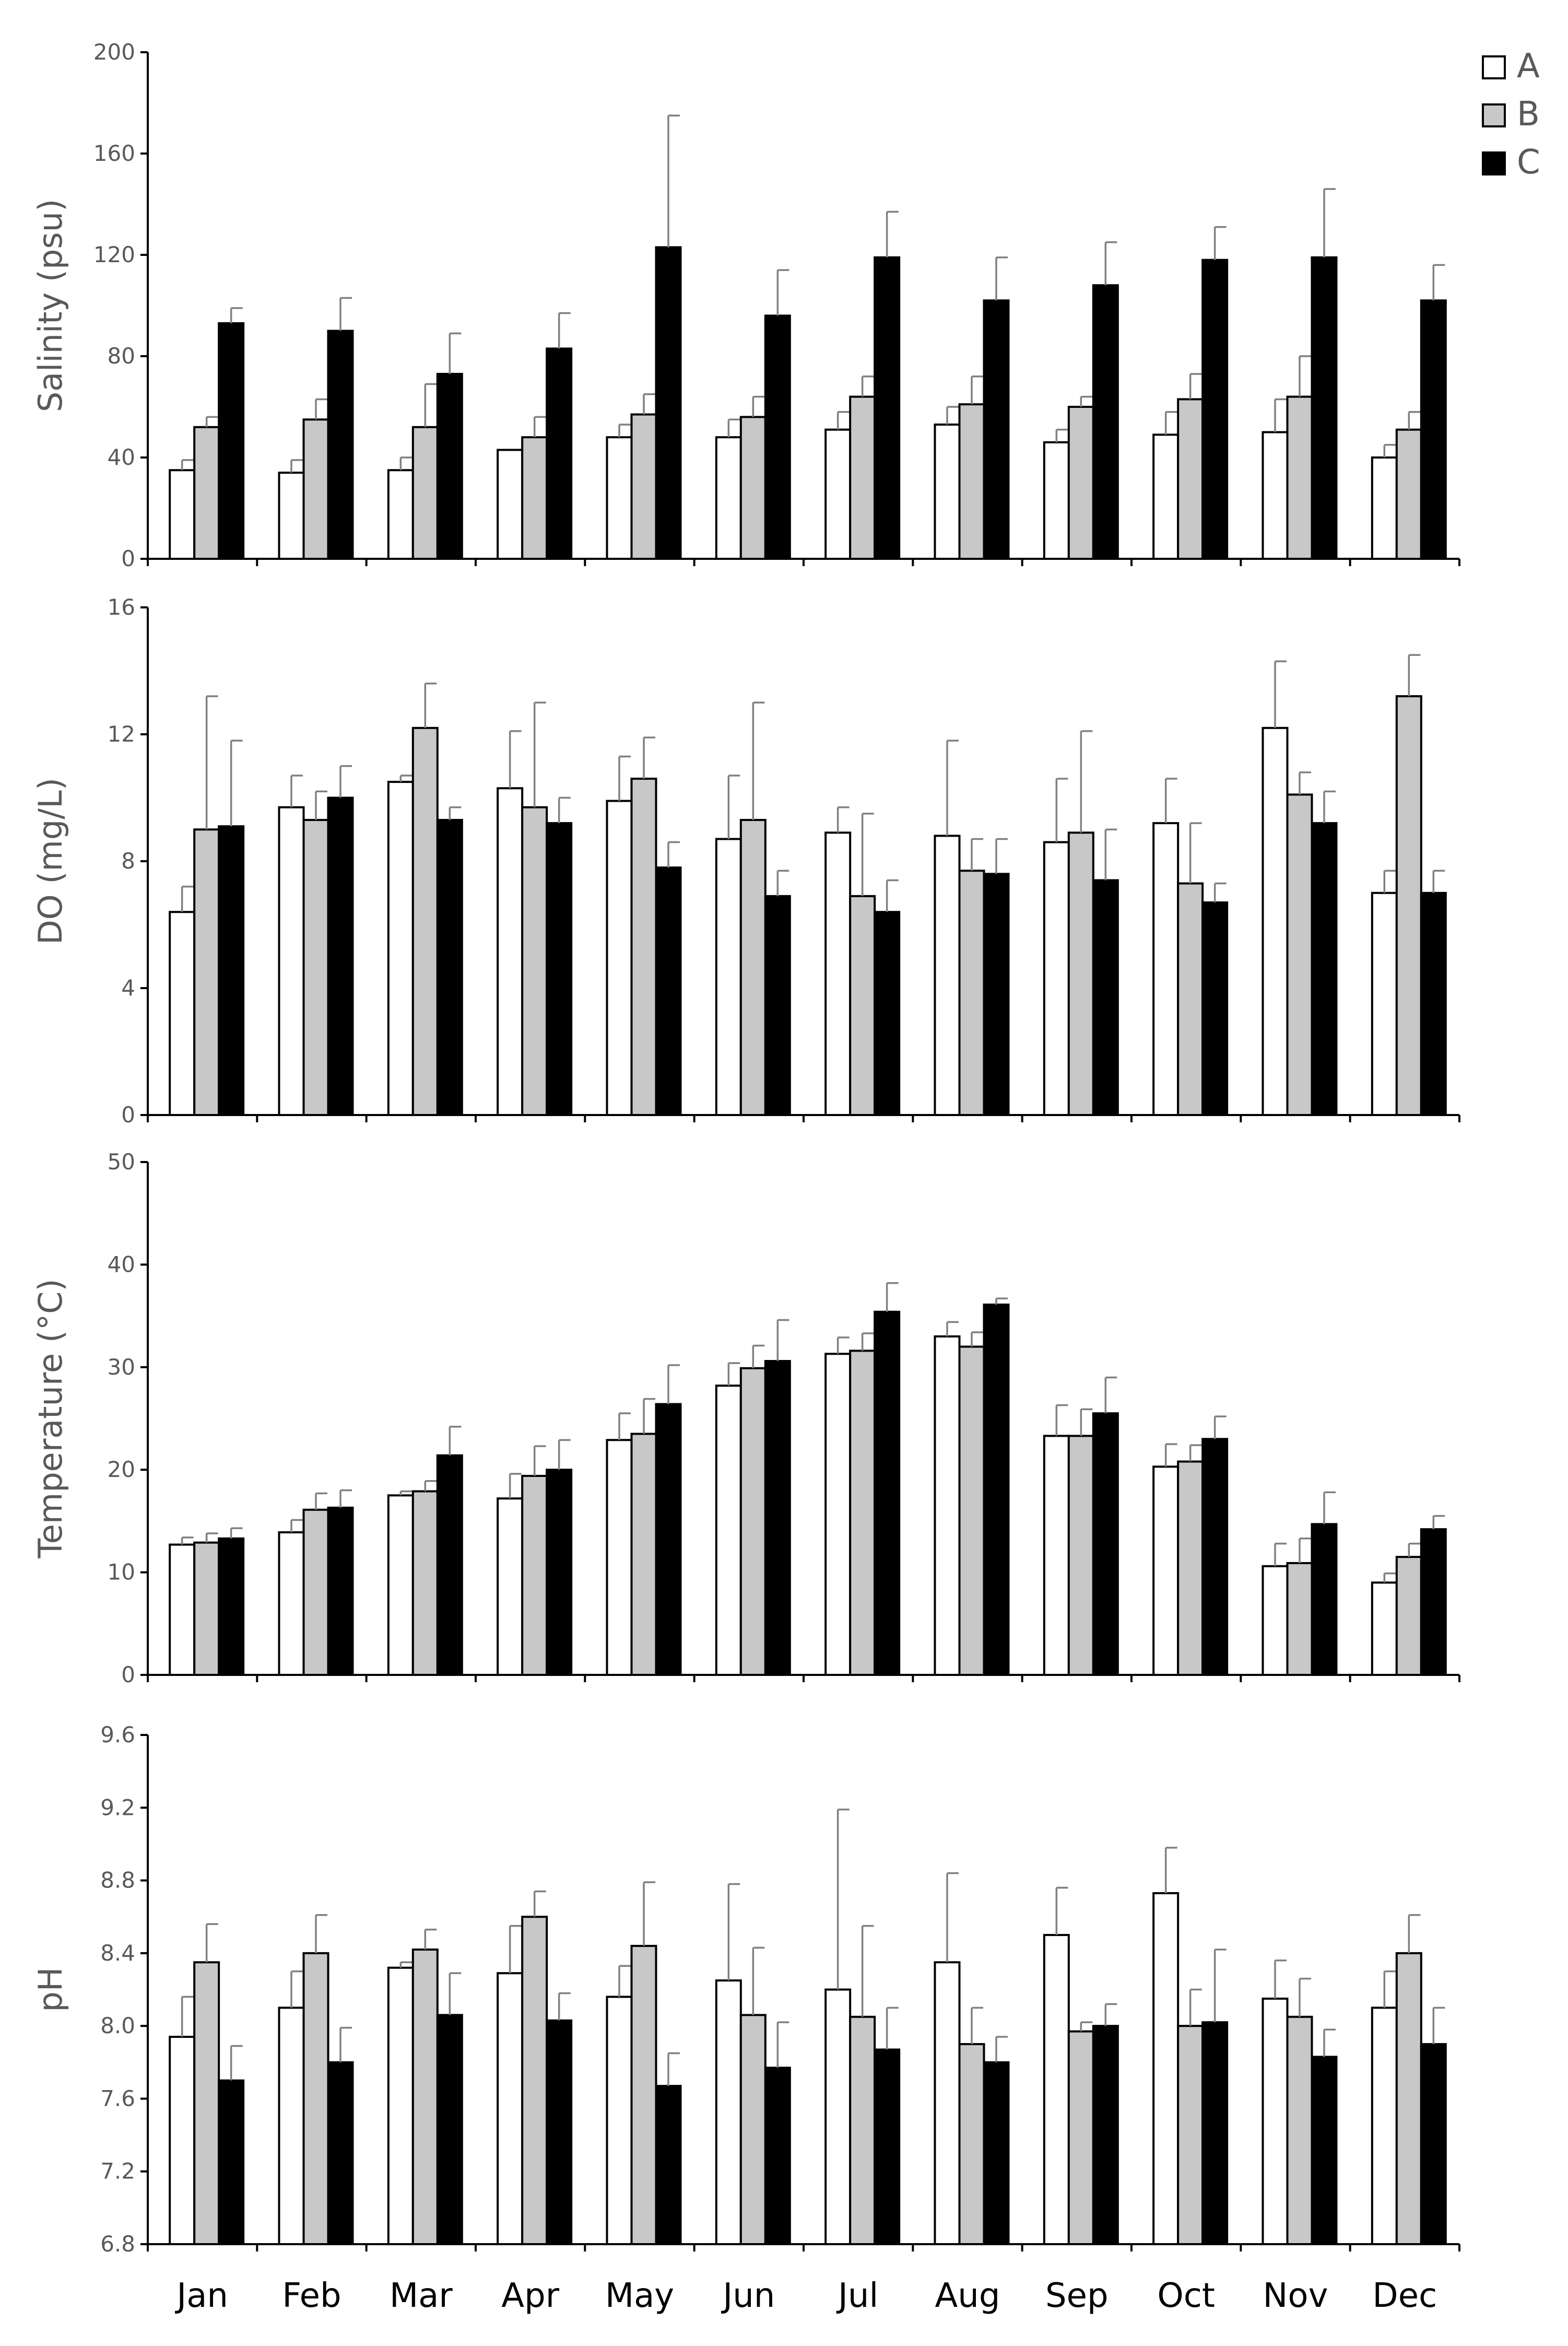  I want to click on bar-c-aug, so click(996, 1489).